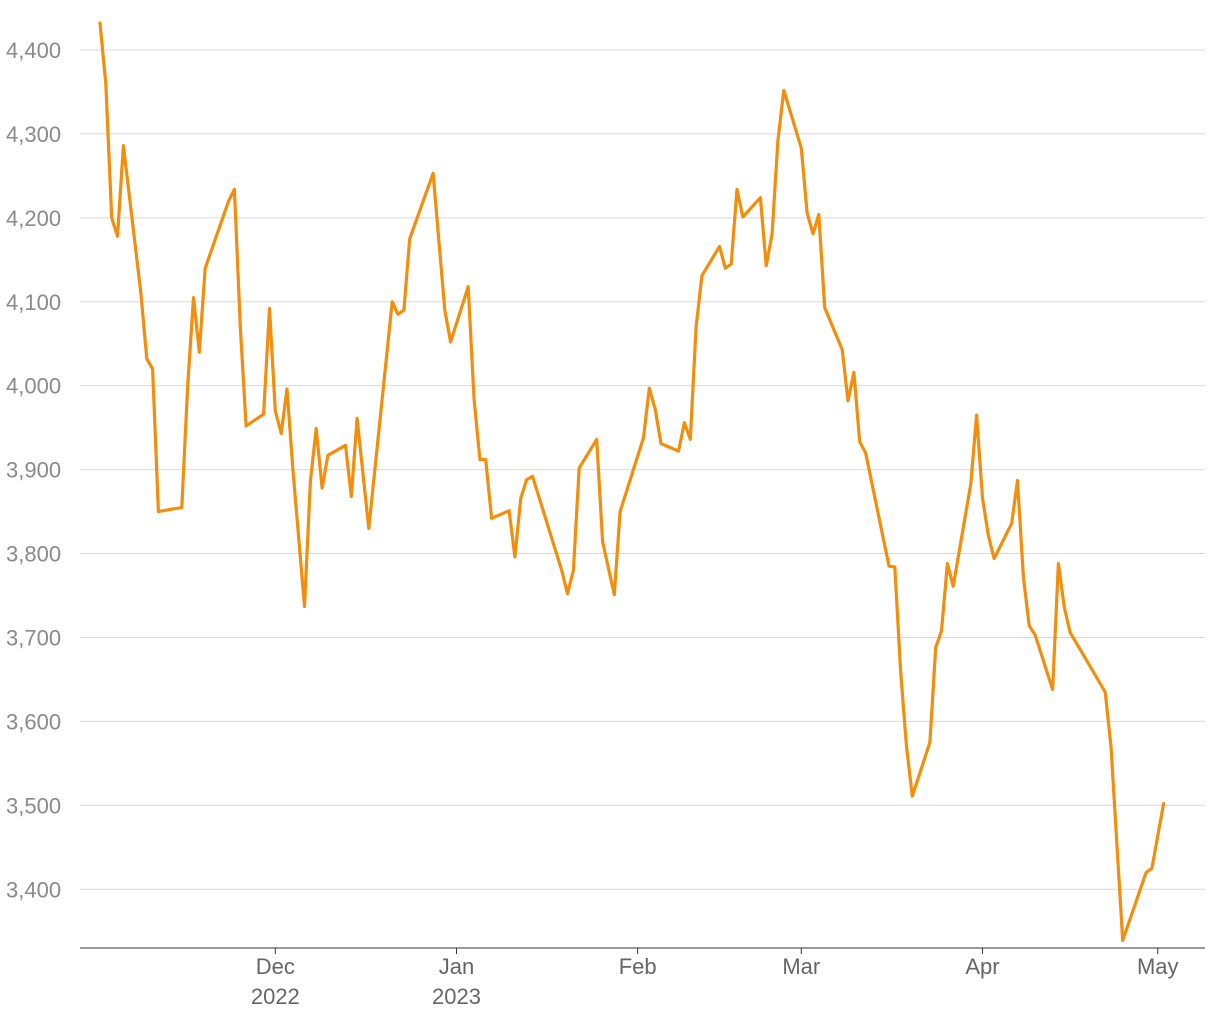 The width and height of the screenshot is (1220, 1020). What do you see at coordinates (275, 966) in the screenshot?
I see `x-tick-label: Dec` at bounding box center [275, 966].